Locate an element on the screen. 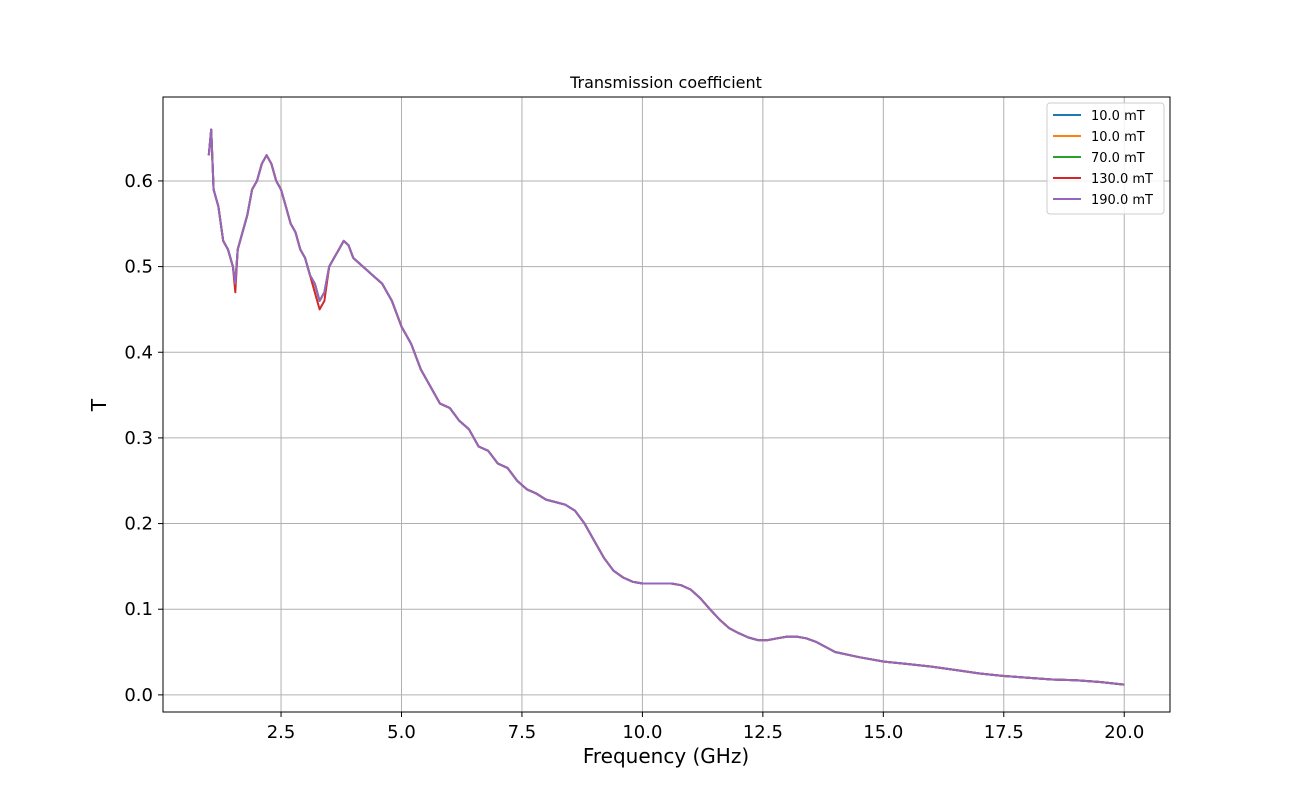 Image resolution: width=1300 pixels, height=800 pixels. y-tick-label: 0.5 is located at coordinates (138, 267).